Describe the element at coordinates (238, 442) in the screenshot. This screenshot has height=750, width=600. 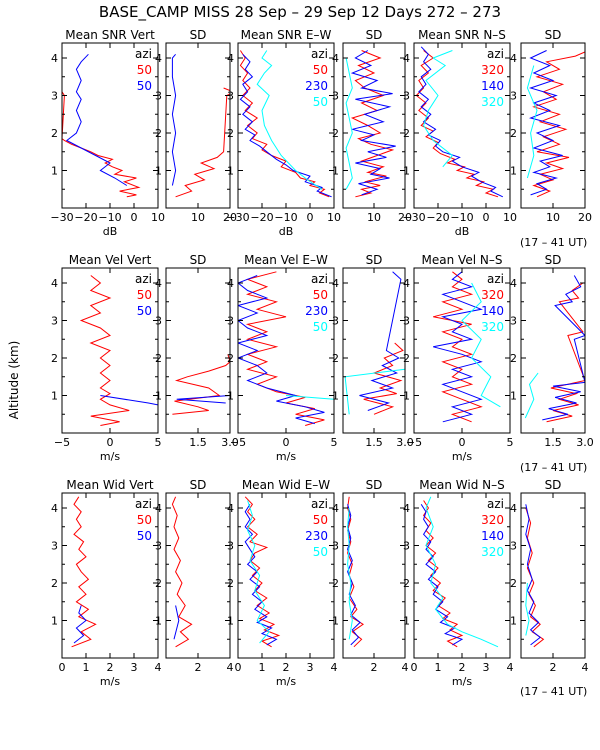
I see `x-tick-label: −5` at that location.